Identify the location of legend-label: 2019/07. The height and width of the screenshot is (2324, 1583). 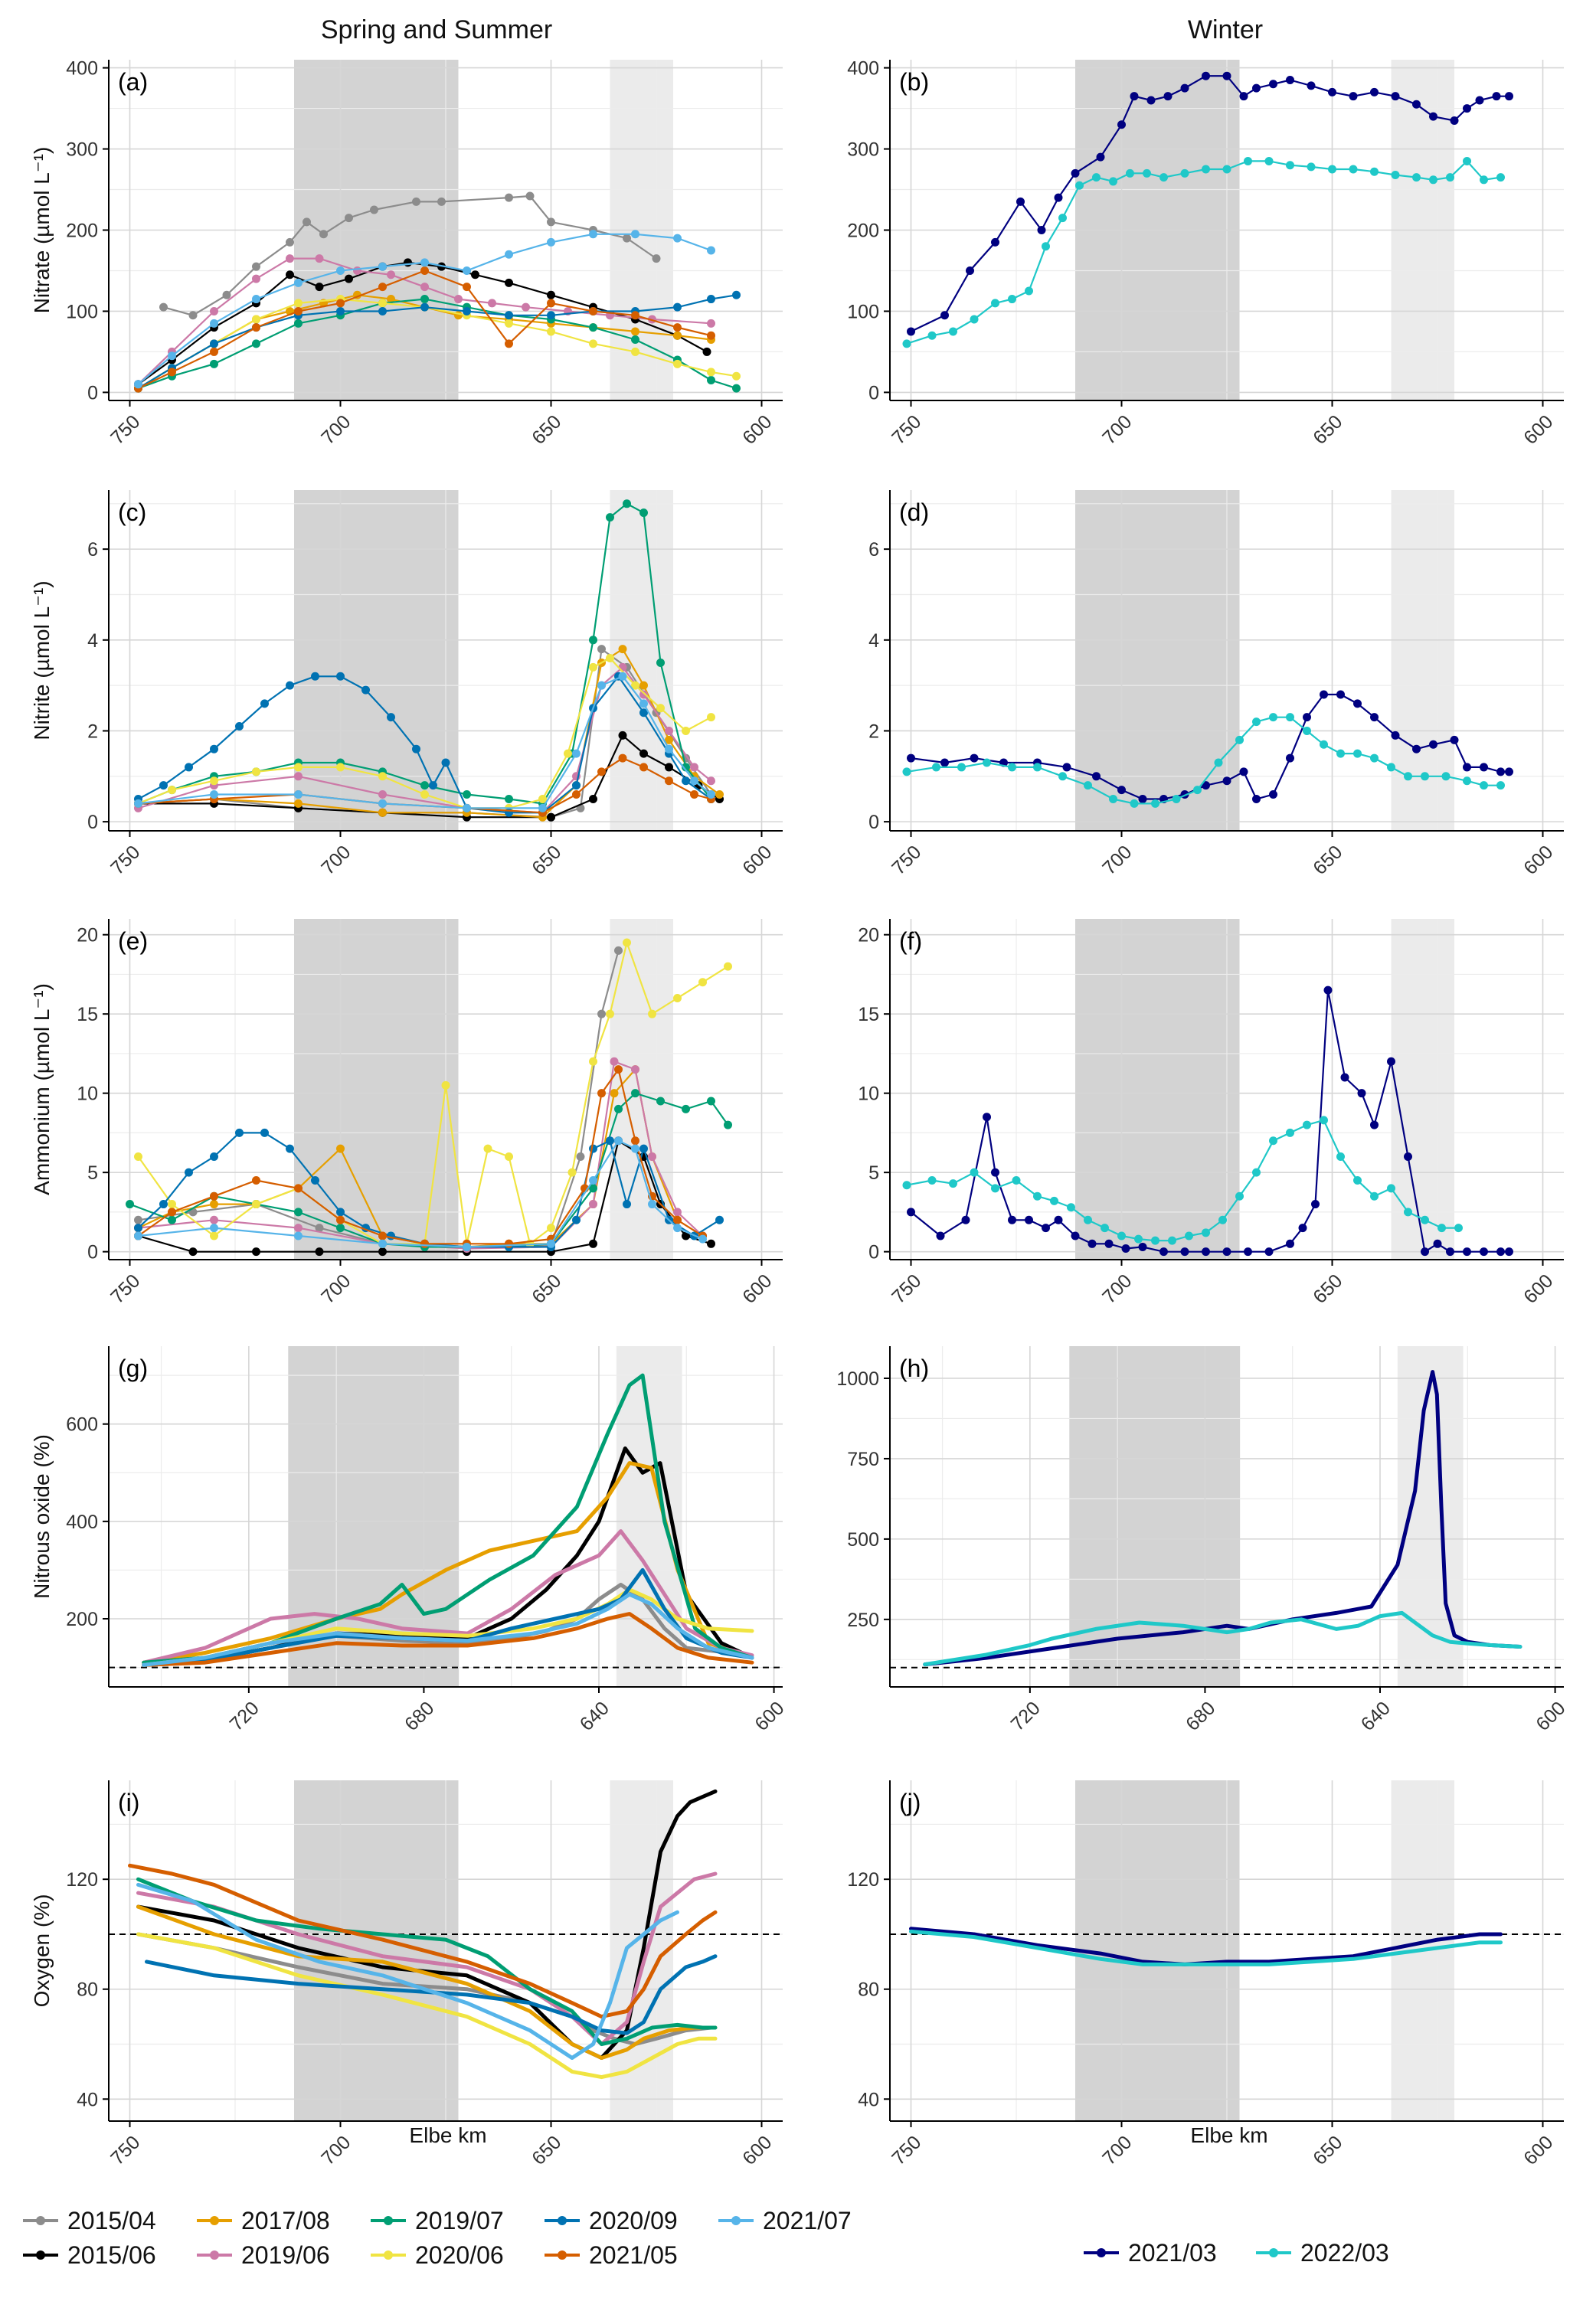
(459, 2220).